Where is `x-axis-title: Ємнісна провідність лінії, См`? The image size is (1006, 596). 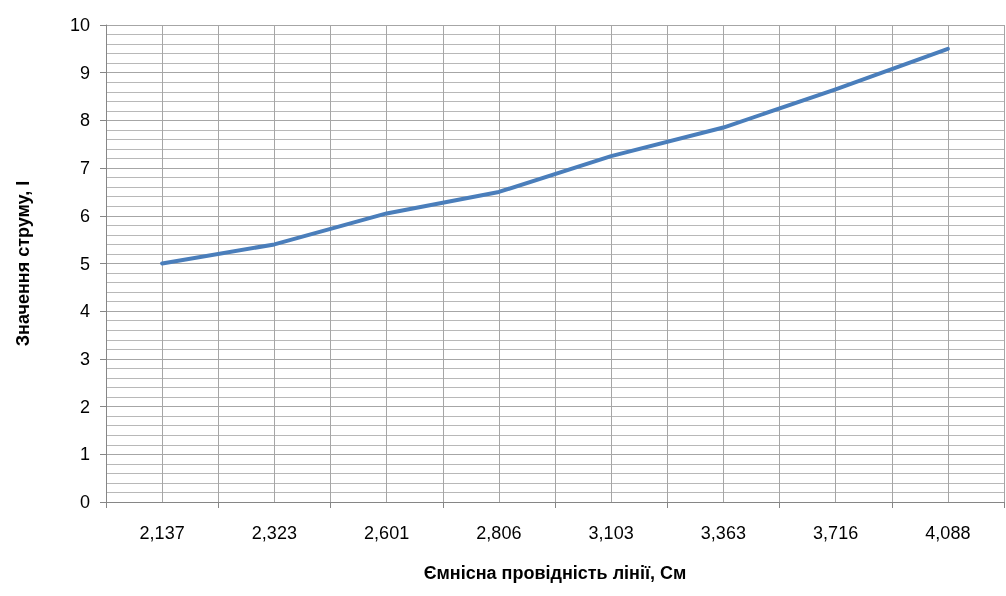
x-axis-title: Ємнісна провідність лінії, См is located at coordinates (555, 573).